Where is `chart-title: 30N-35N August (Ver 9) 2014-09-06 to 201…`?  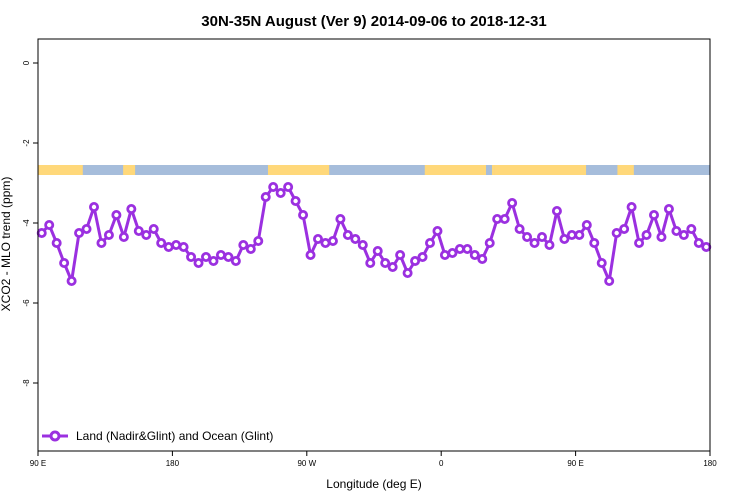
chart-title: 30N-35N August (Ver 9) 2014-09-06 to 201… is located at coordinates (373, 21).